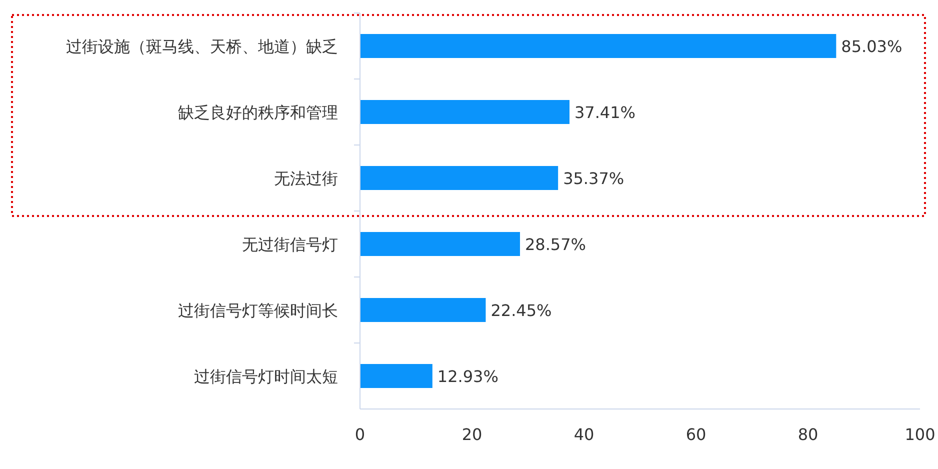  What do you see at coordinates (360, 434) in the screenshot?
I see `x-tick-label: 0` at bounding box center [360, 434].